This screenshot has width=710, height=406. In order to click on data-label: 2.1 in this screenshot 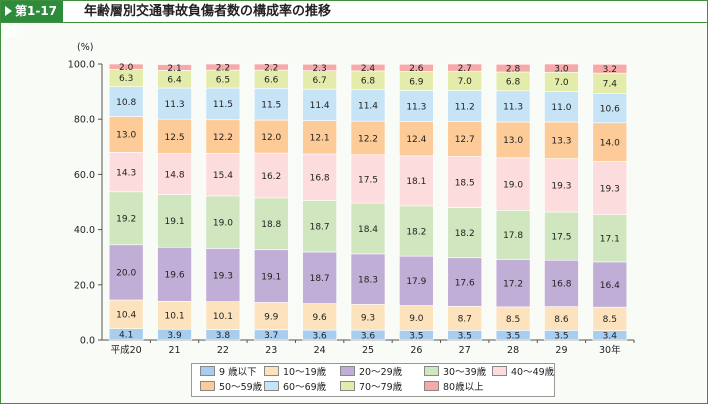, I will do `click(174, 69)`.